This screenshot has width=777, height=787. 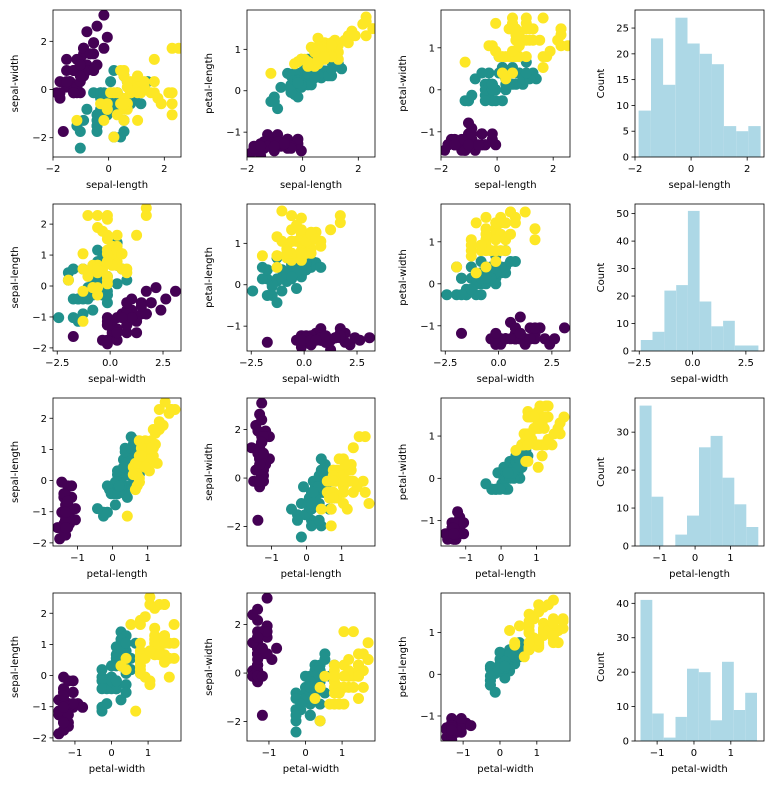 What do you see at coordinates (209, 472) in the screenshot?
I see `y-axis-label: sepal-width` at bounding box center [209, 472].